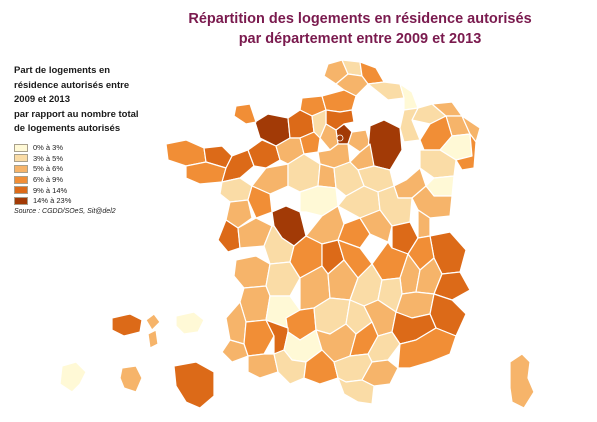  What do you see at coordinates (89, 200) in the screenshot?
I see `legend-item: 14% à 23%` at bounding box center [89, 200].